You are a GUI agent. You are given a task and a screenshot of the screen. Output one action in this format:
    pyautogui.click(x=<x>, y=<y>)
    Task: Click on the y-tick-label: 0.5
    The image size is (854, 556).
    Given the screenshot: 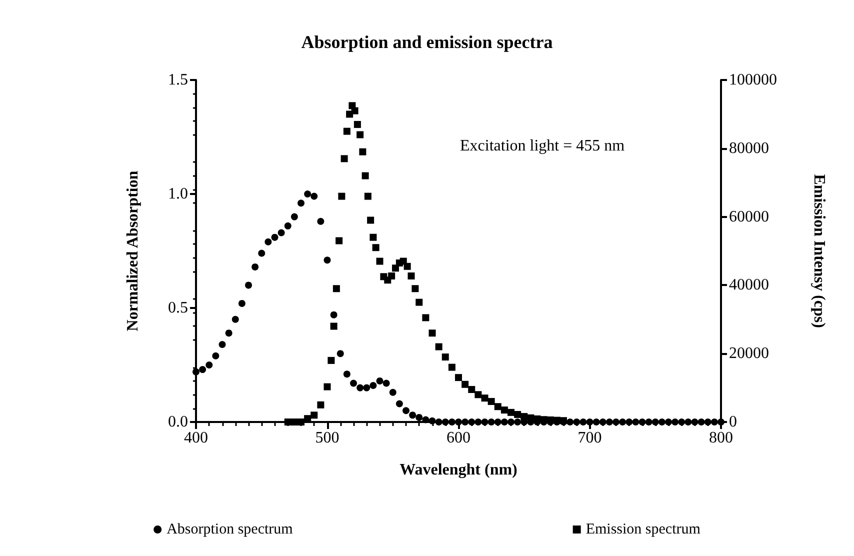 What is the action you would take?
    pyautogui.click(x=178, y=308)
    